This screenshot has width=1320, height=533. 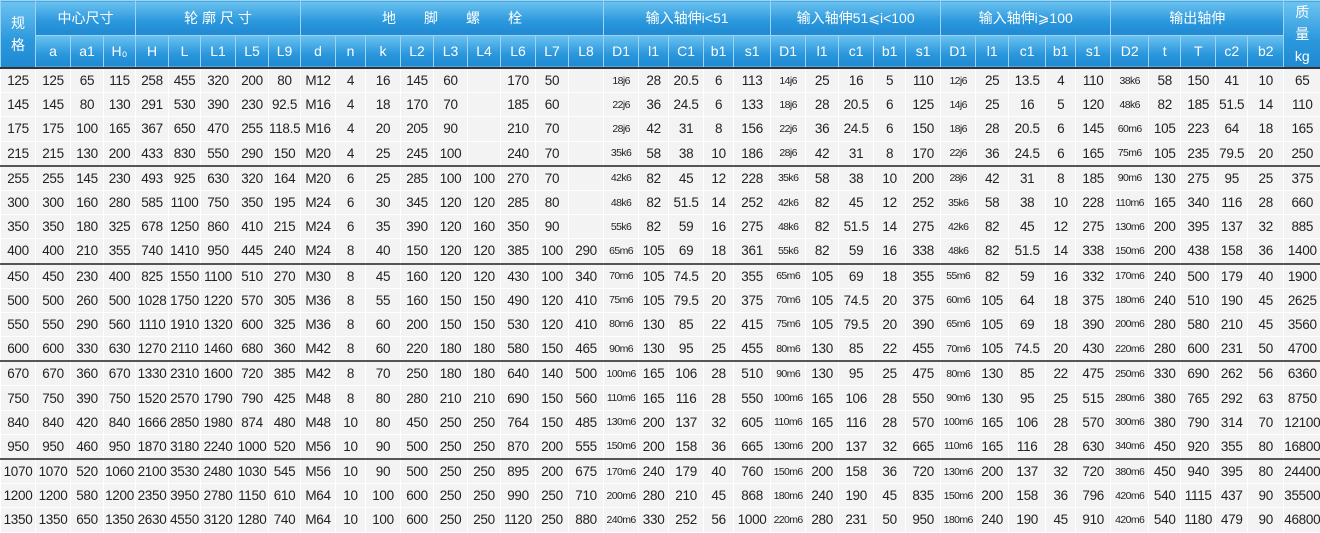 I want to click on value-cell: 60m6, so click(x=1130, y=129).